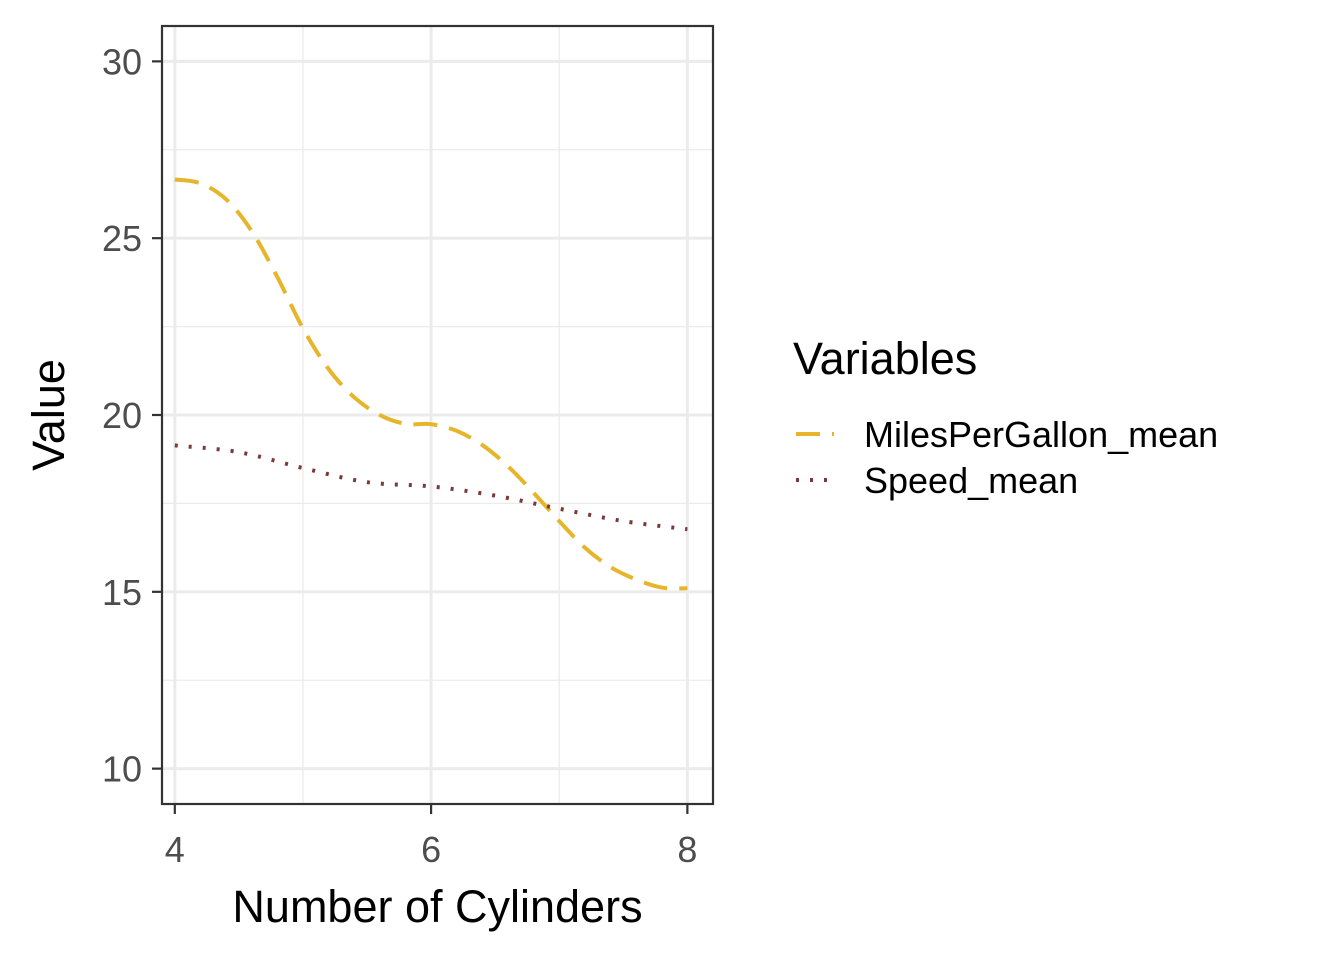 The height and width of the screenshot is (960, 1344). What do you see at coordinates (122, 61) in the screenshot?
I see `y-tick-label: 30` at bounding box center [122, 61].